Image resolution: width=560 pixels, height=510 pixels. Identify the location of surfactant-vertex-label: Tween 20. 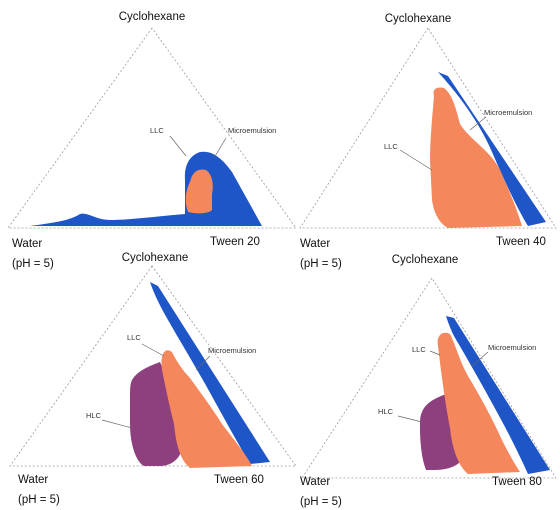
(235, 242).